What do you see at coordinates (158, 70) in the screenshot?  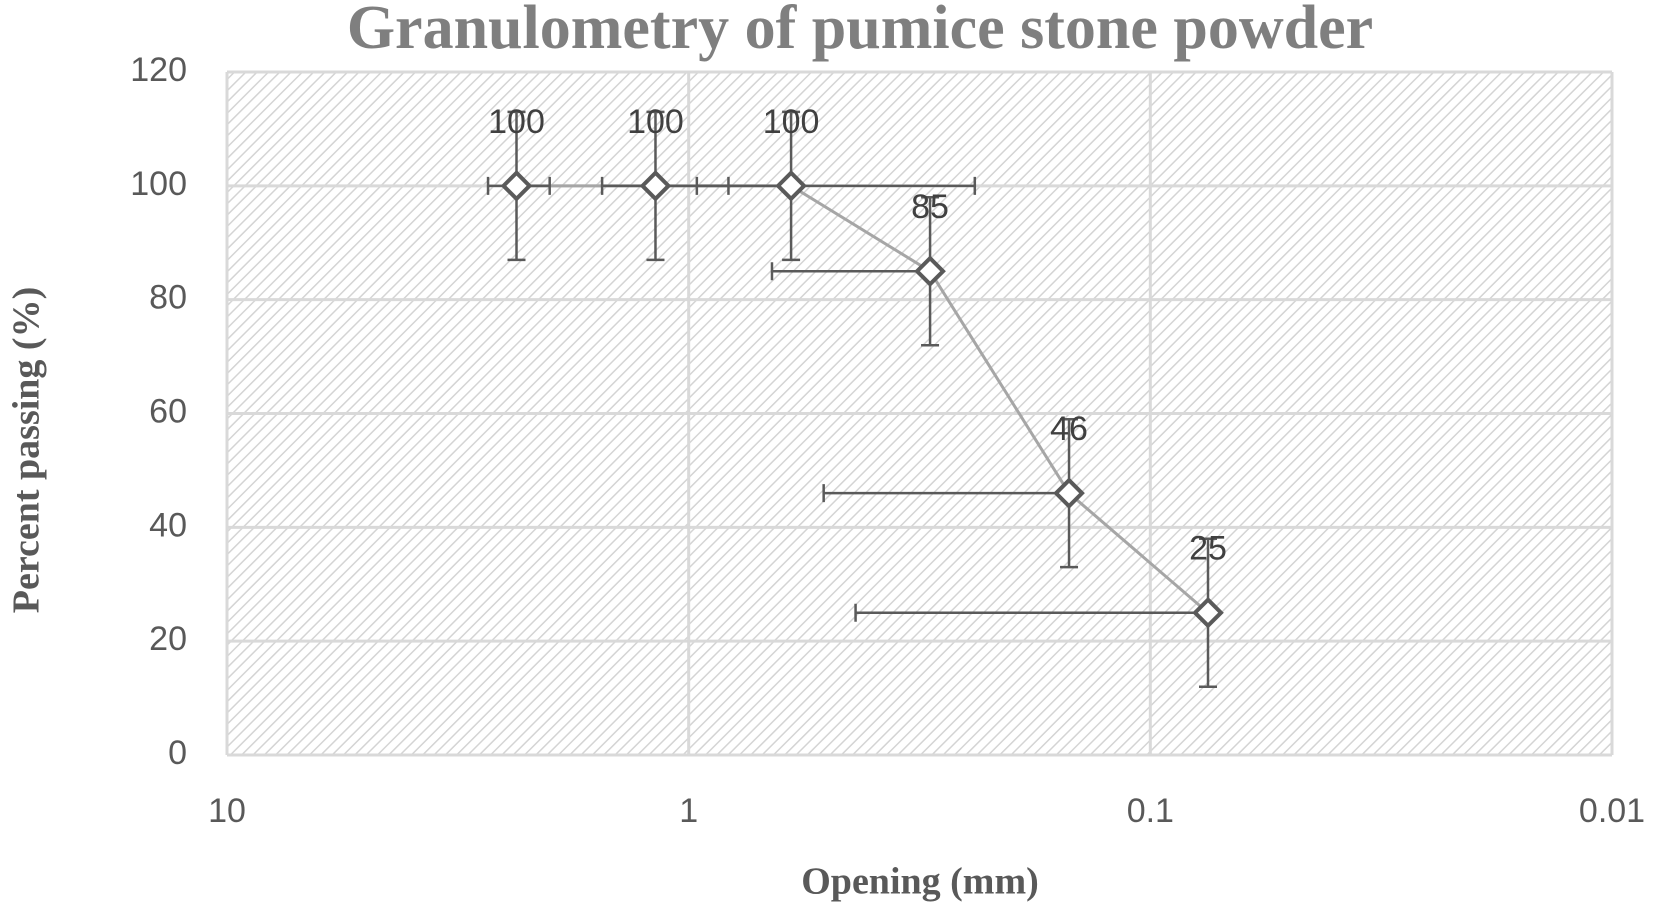 I see `y-tick-label: 120` at bounding box center [158, 70].